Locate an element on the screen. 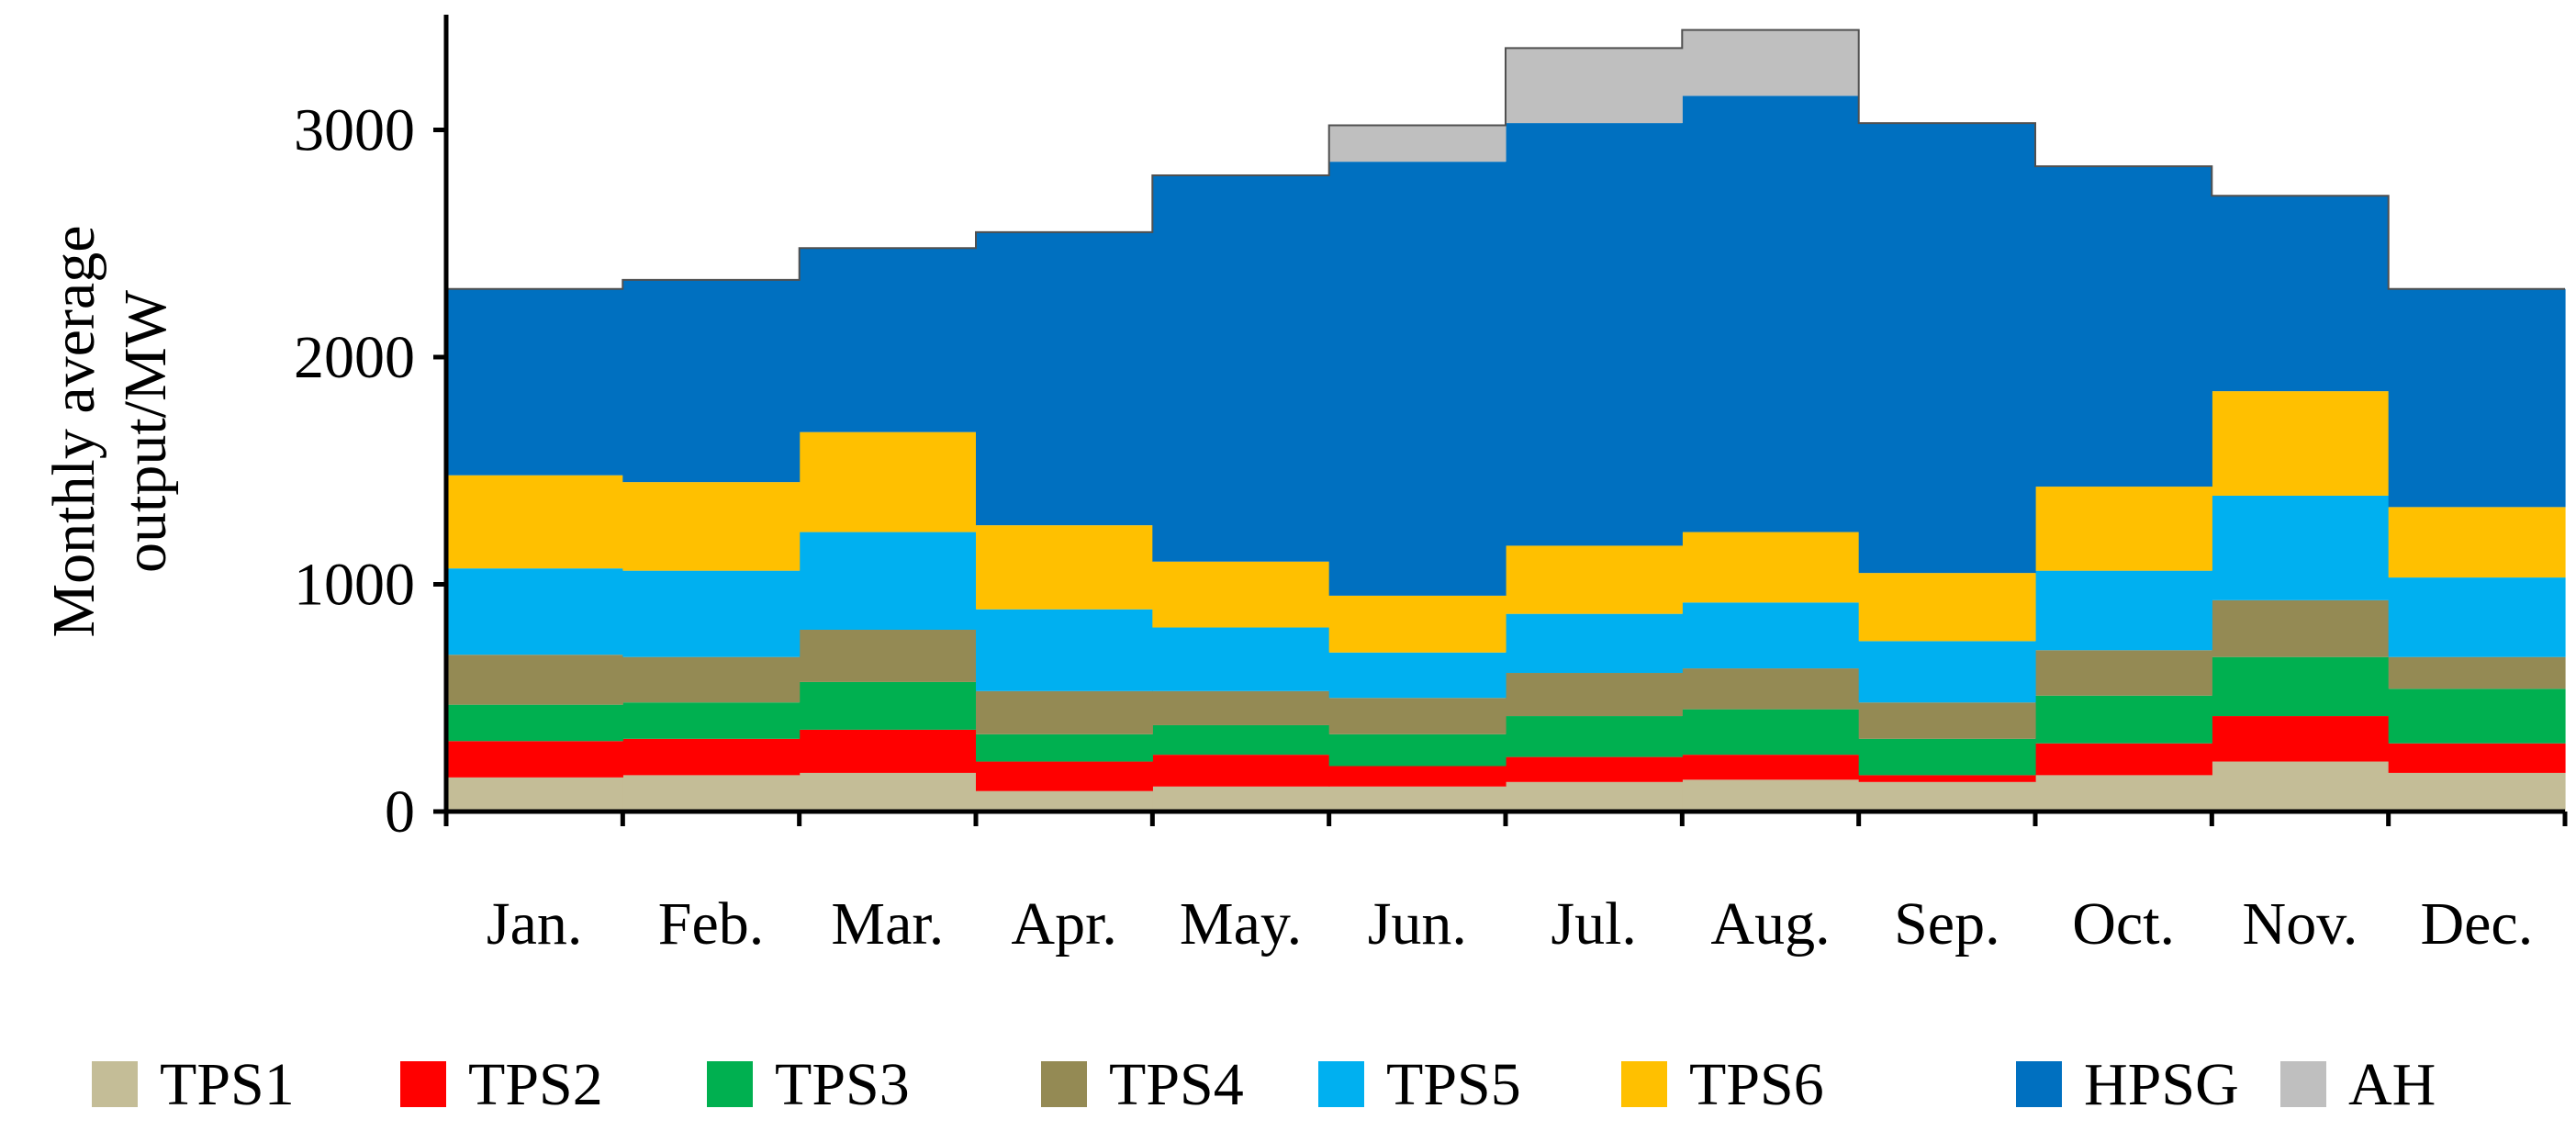  legend-label-tps4: TPS4 is located at coordinates (1176, 1084).